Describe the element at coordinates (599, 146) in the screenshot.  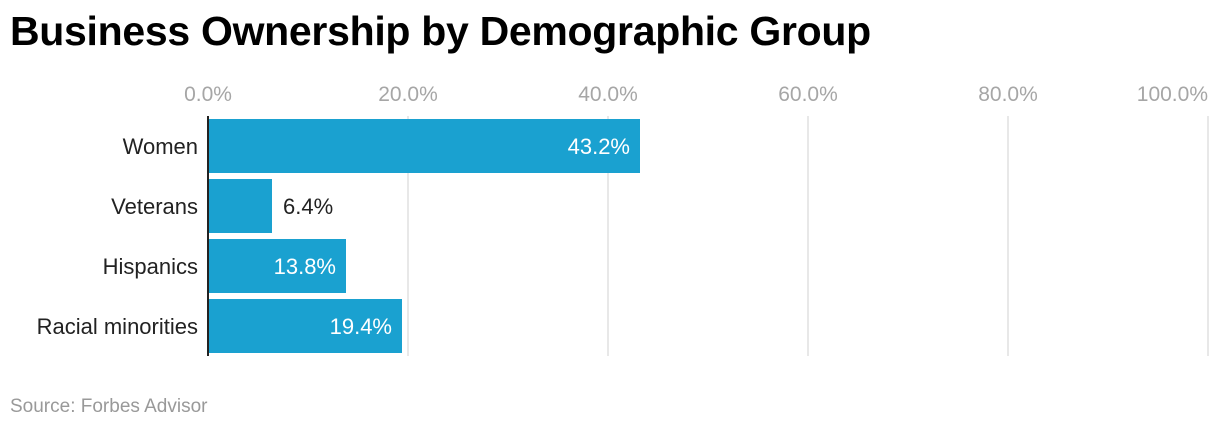
I see `bar-value-label: 43.2%` at that location.